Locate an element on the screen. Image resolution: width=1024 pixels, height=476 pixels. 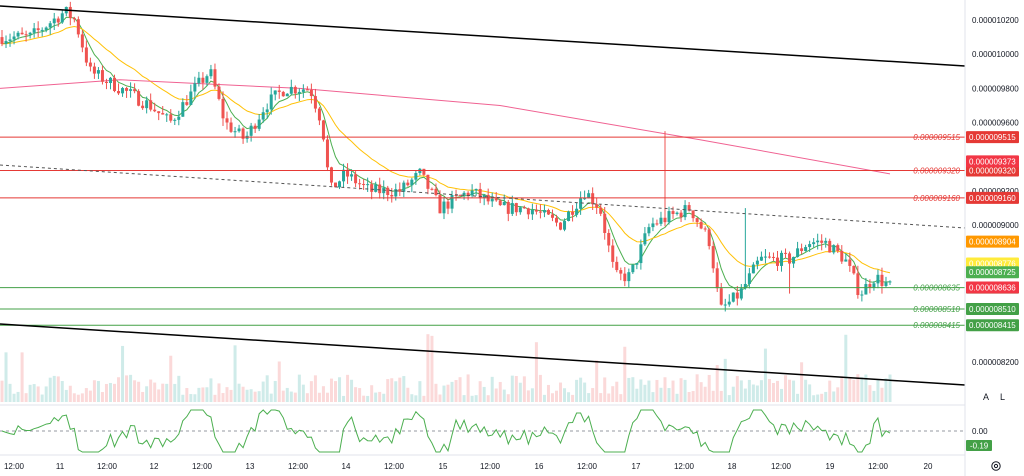
upper-channel-line is located at coordinates (483, 36).